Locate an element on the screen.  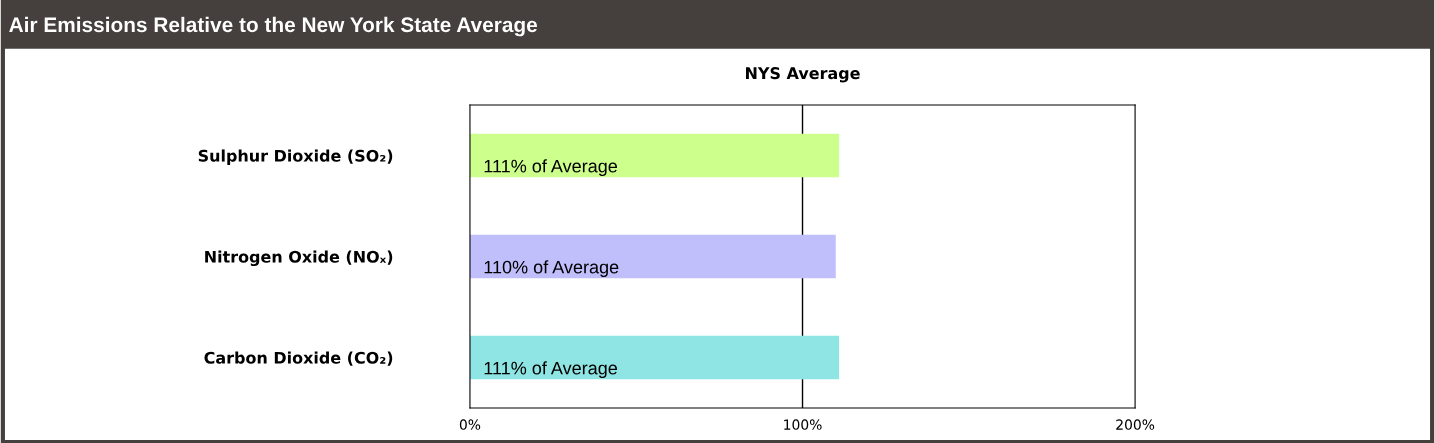
x-tick-label: 0% is located at coordinates (470, 424).